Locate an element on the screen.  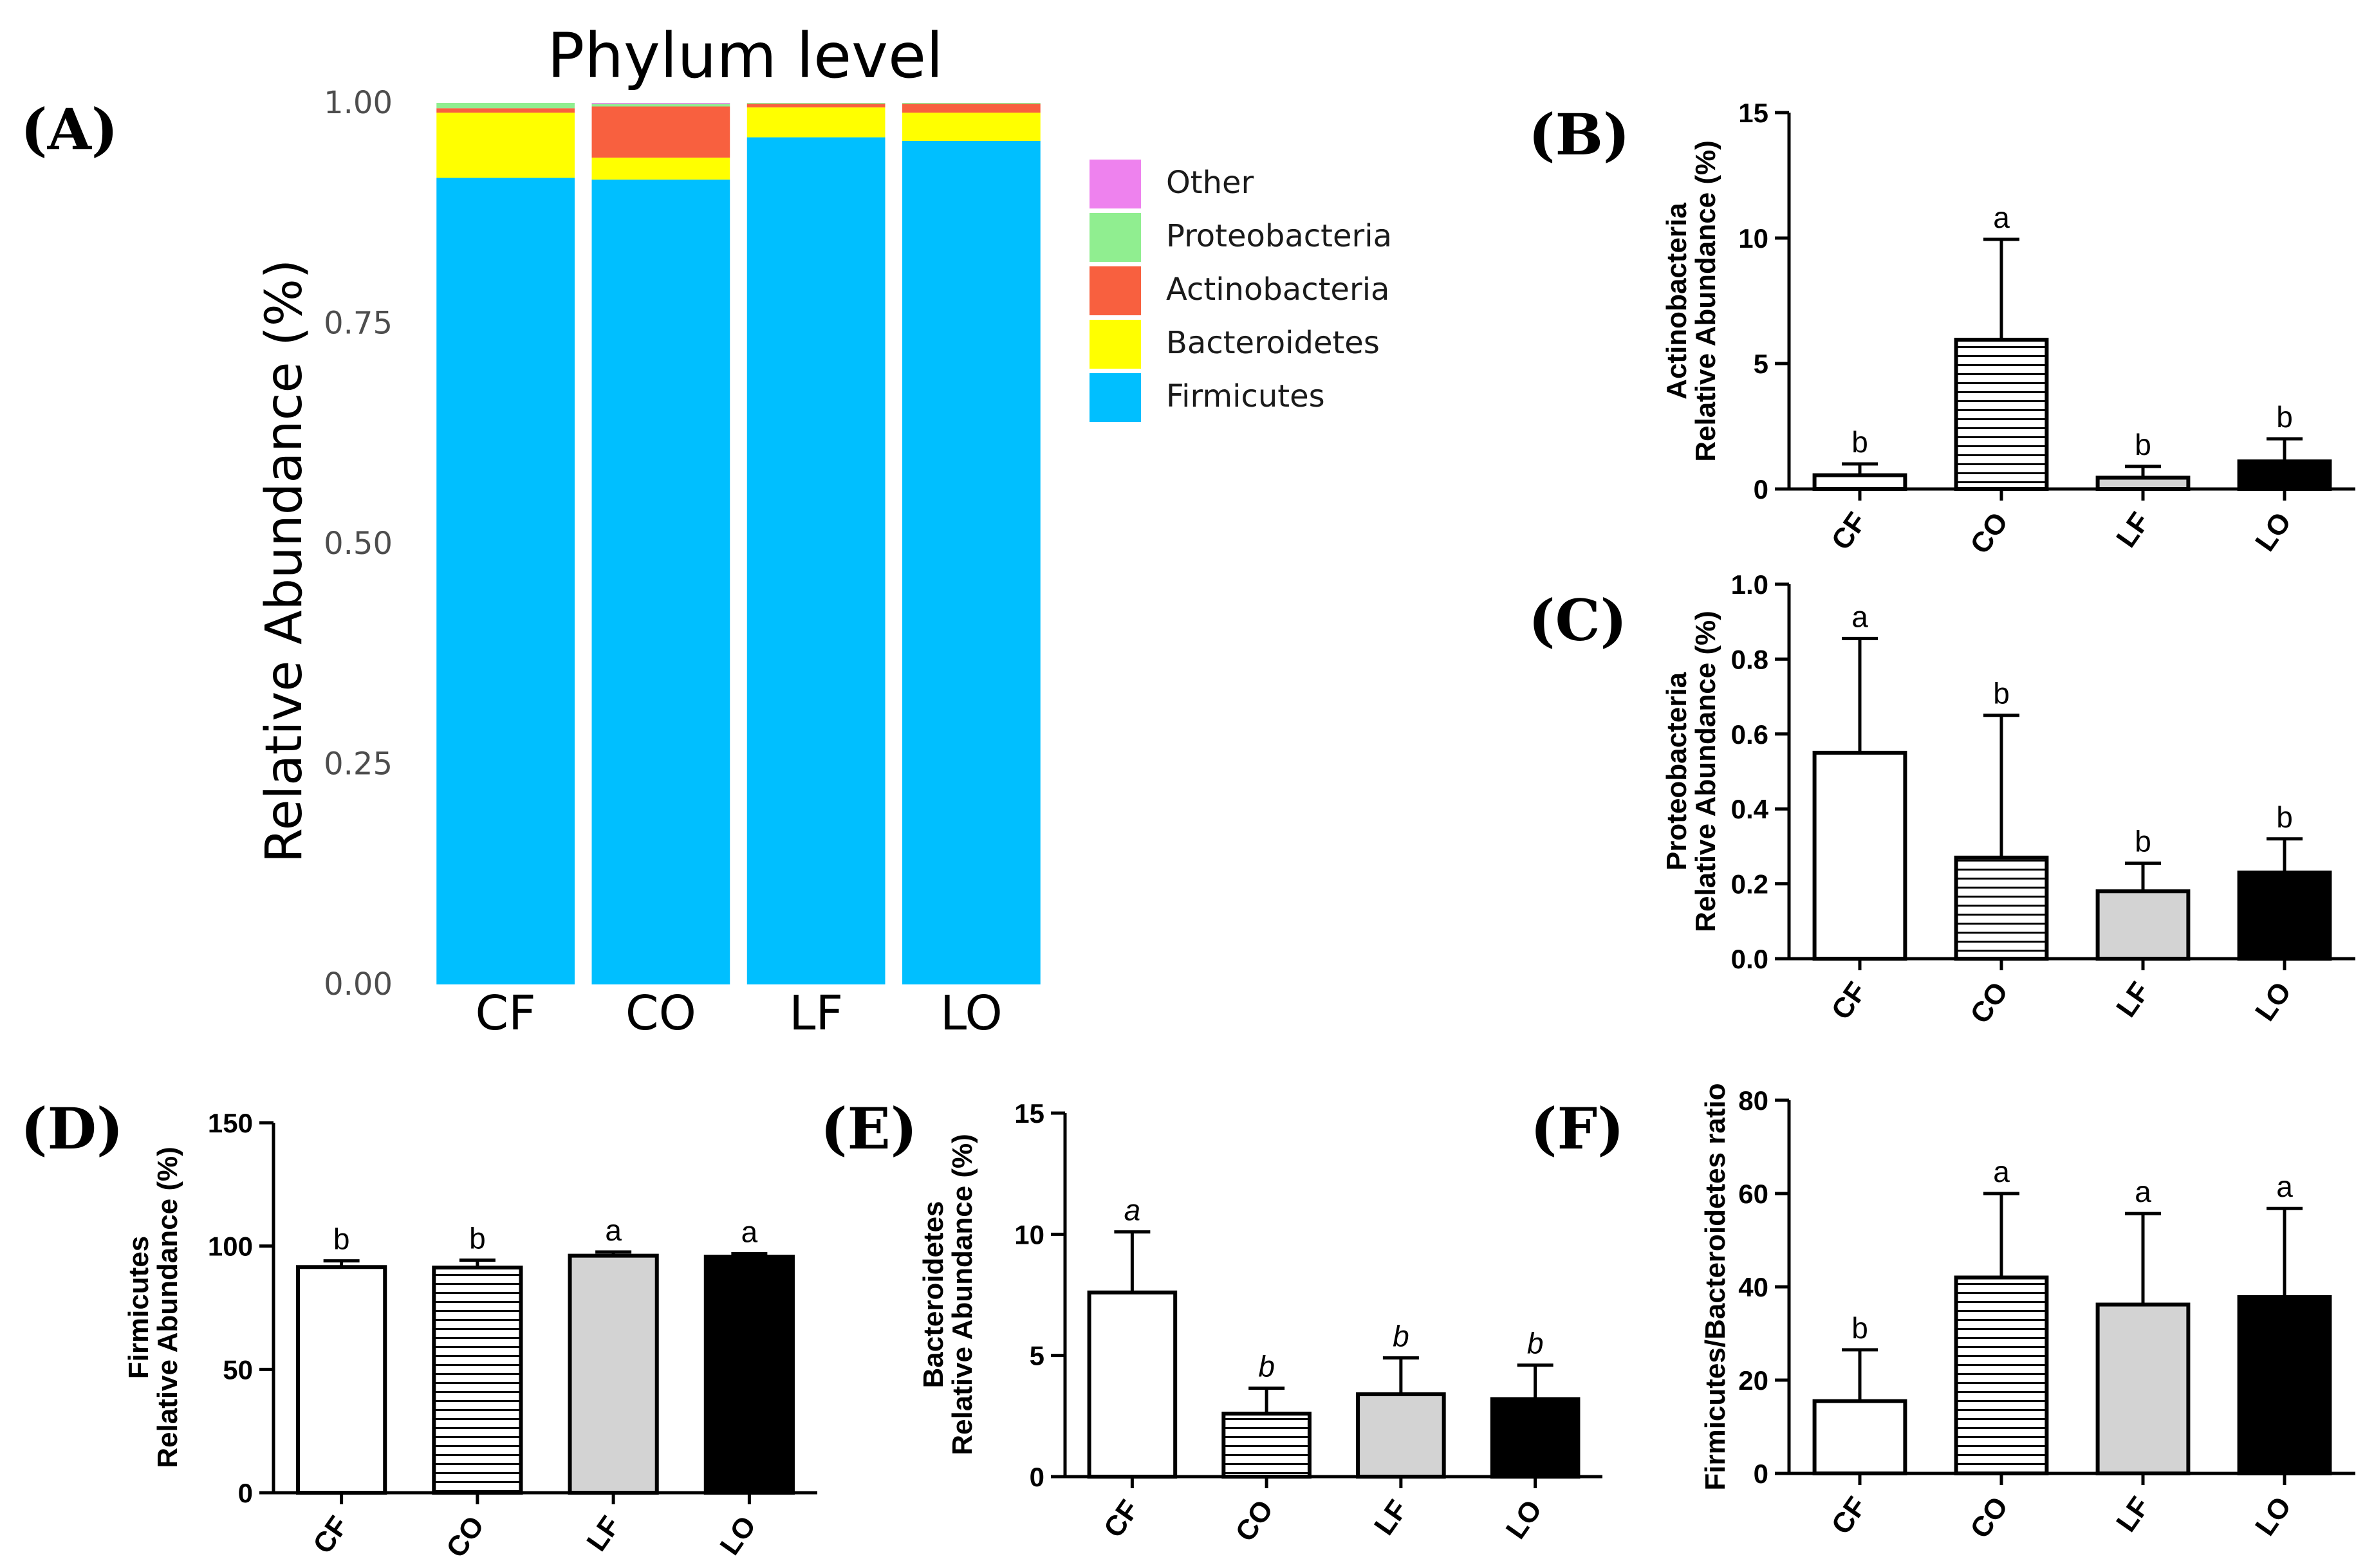
panel-c-category-label: LO is located at coordinates (2273, 1002).